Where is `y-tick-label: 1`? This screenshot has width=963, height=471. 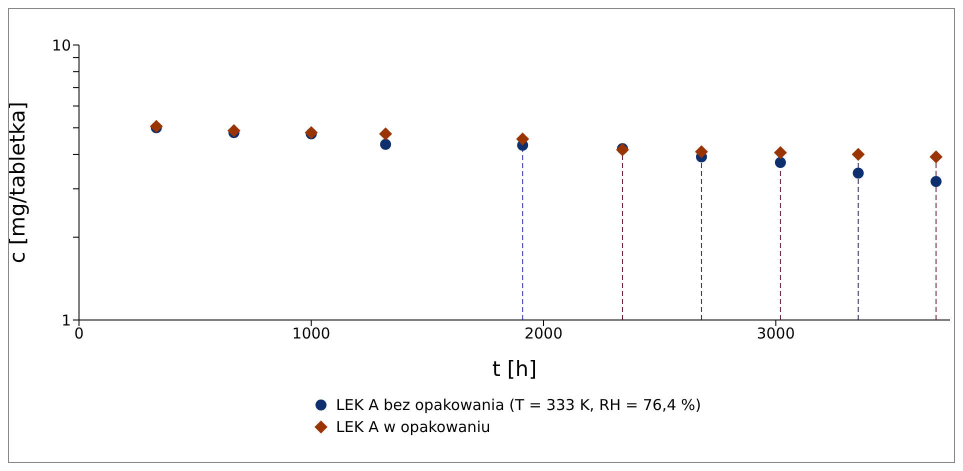 y-tick-label: 1 is located at coordinates (66, 320).